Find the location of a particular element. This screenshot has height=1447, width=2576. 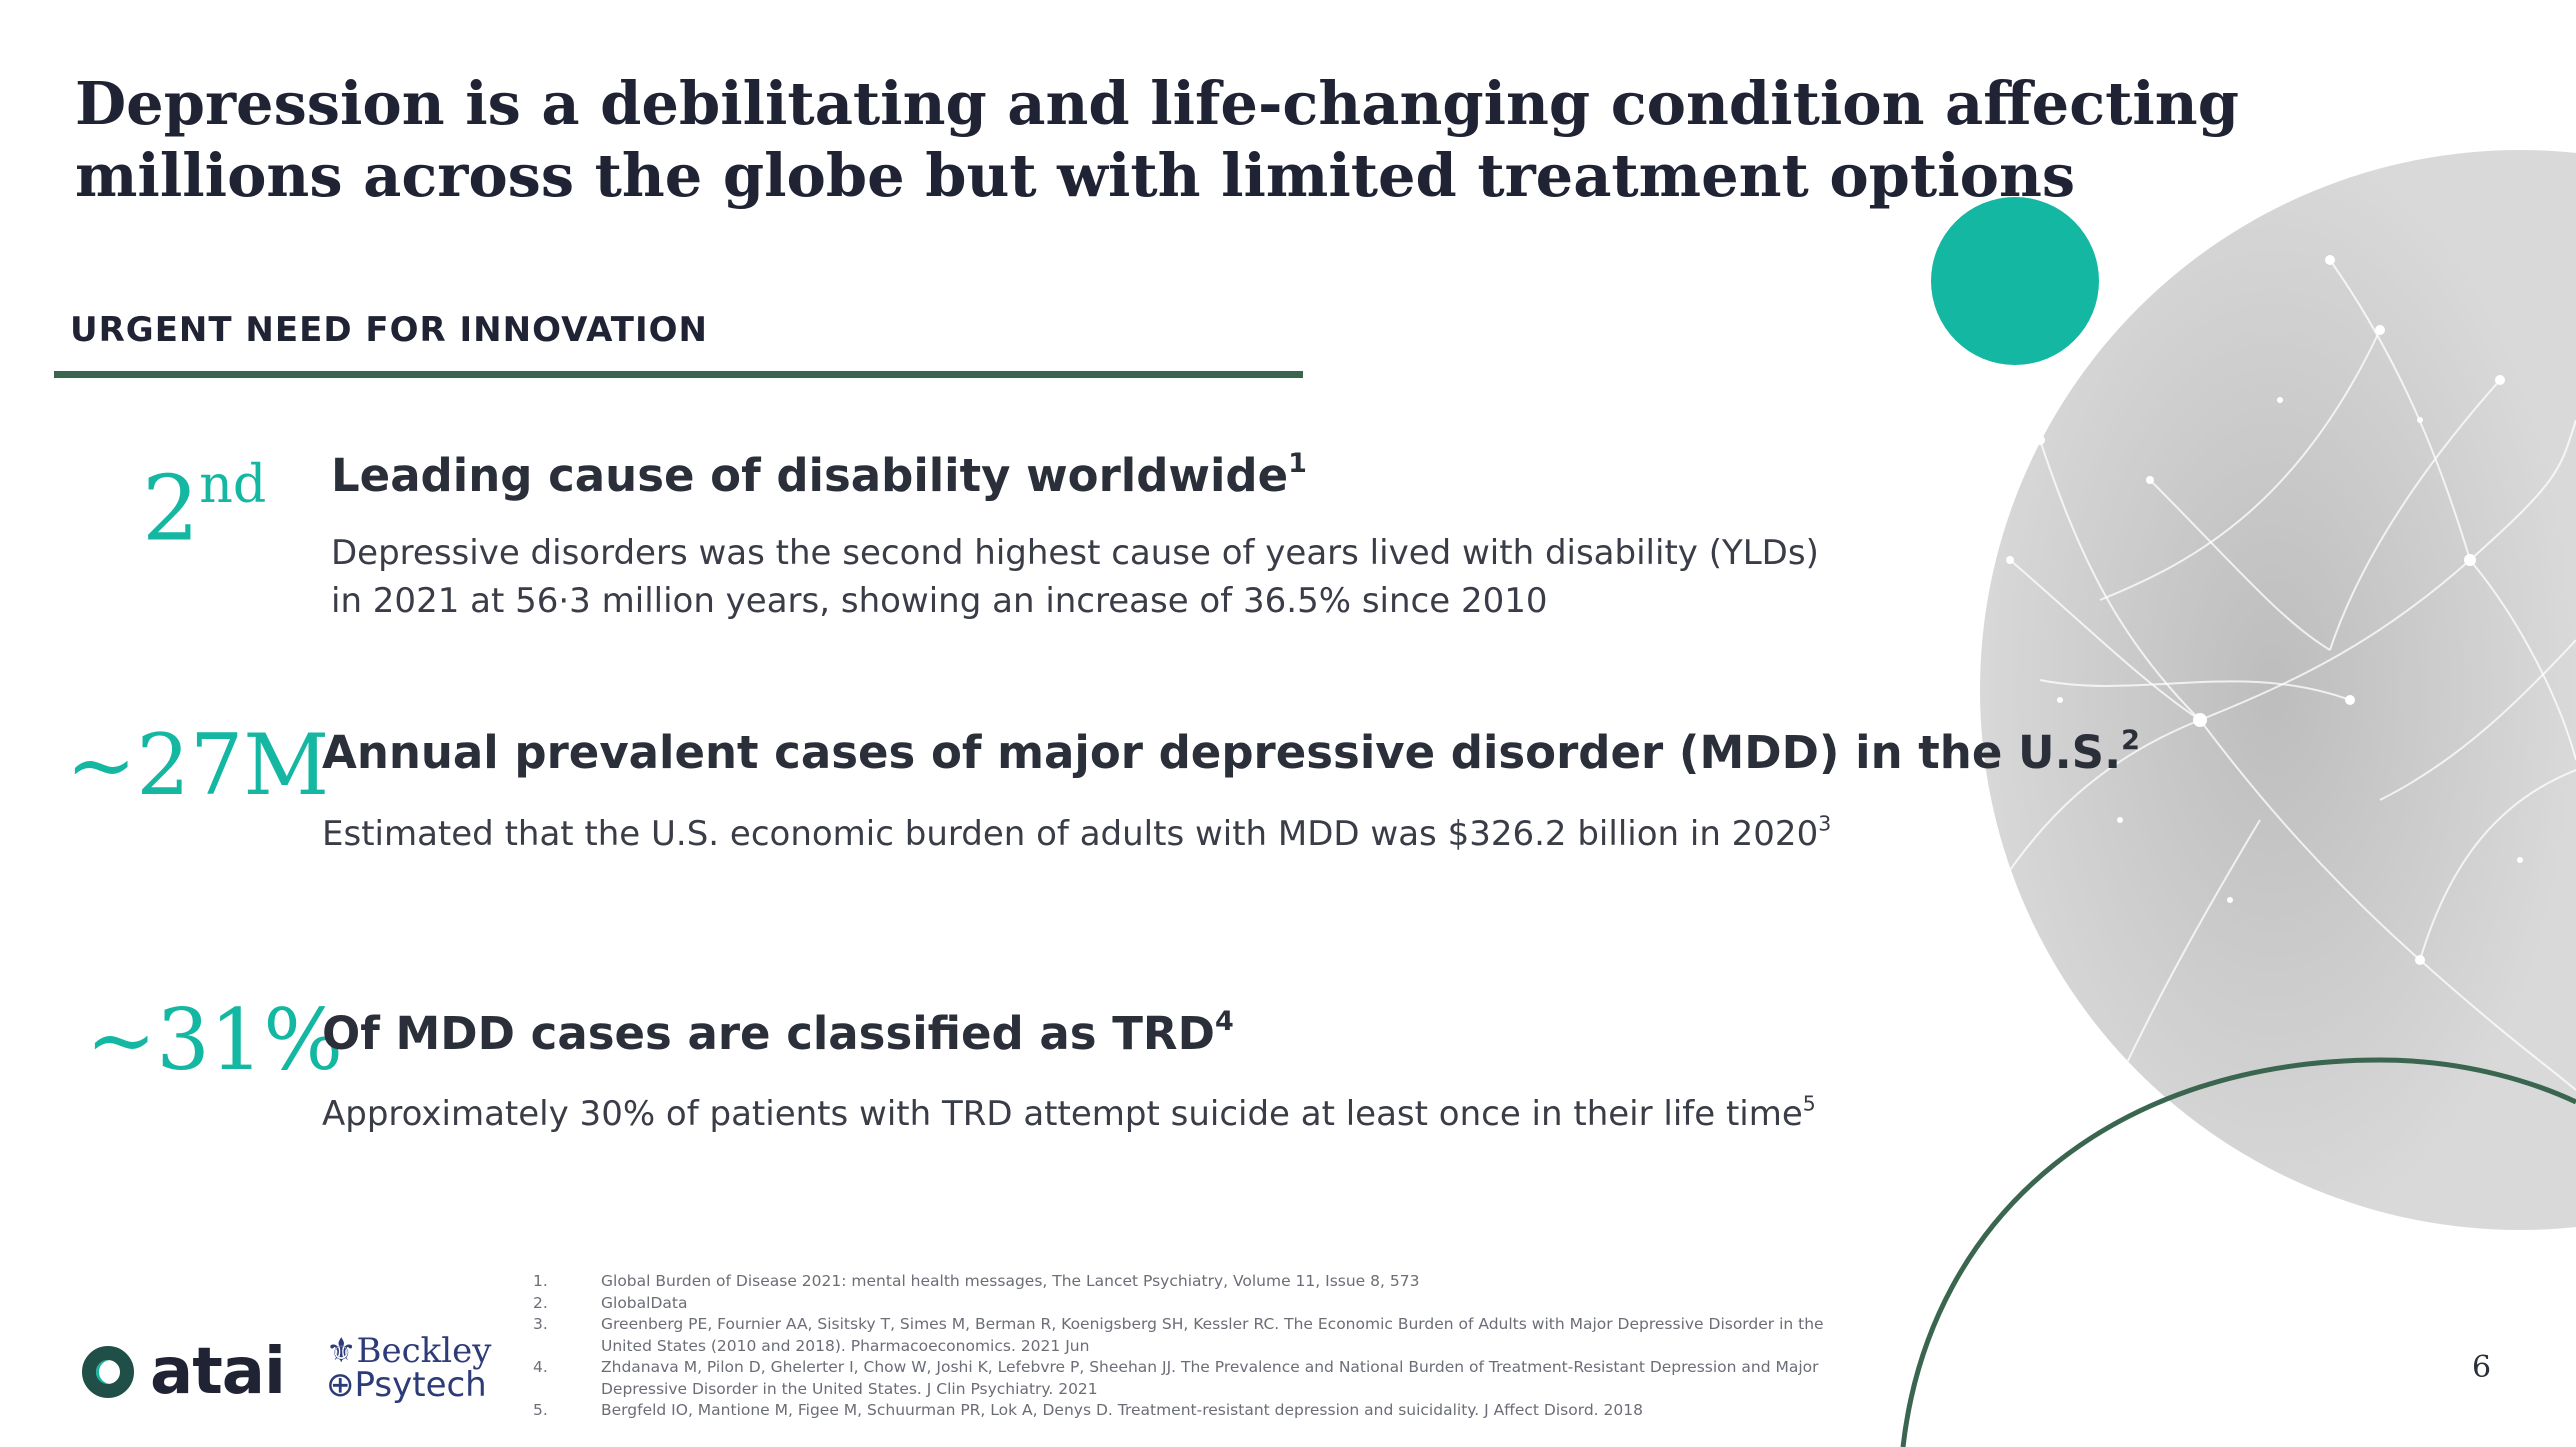

footnote-number: 1. is located at coordinates (540, 1281).